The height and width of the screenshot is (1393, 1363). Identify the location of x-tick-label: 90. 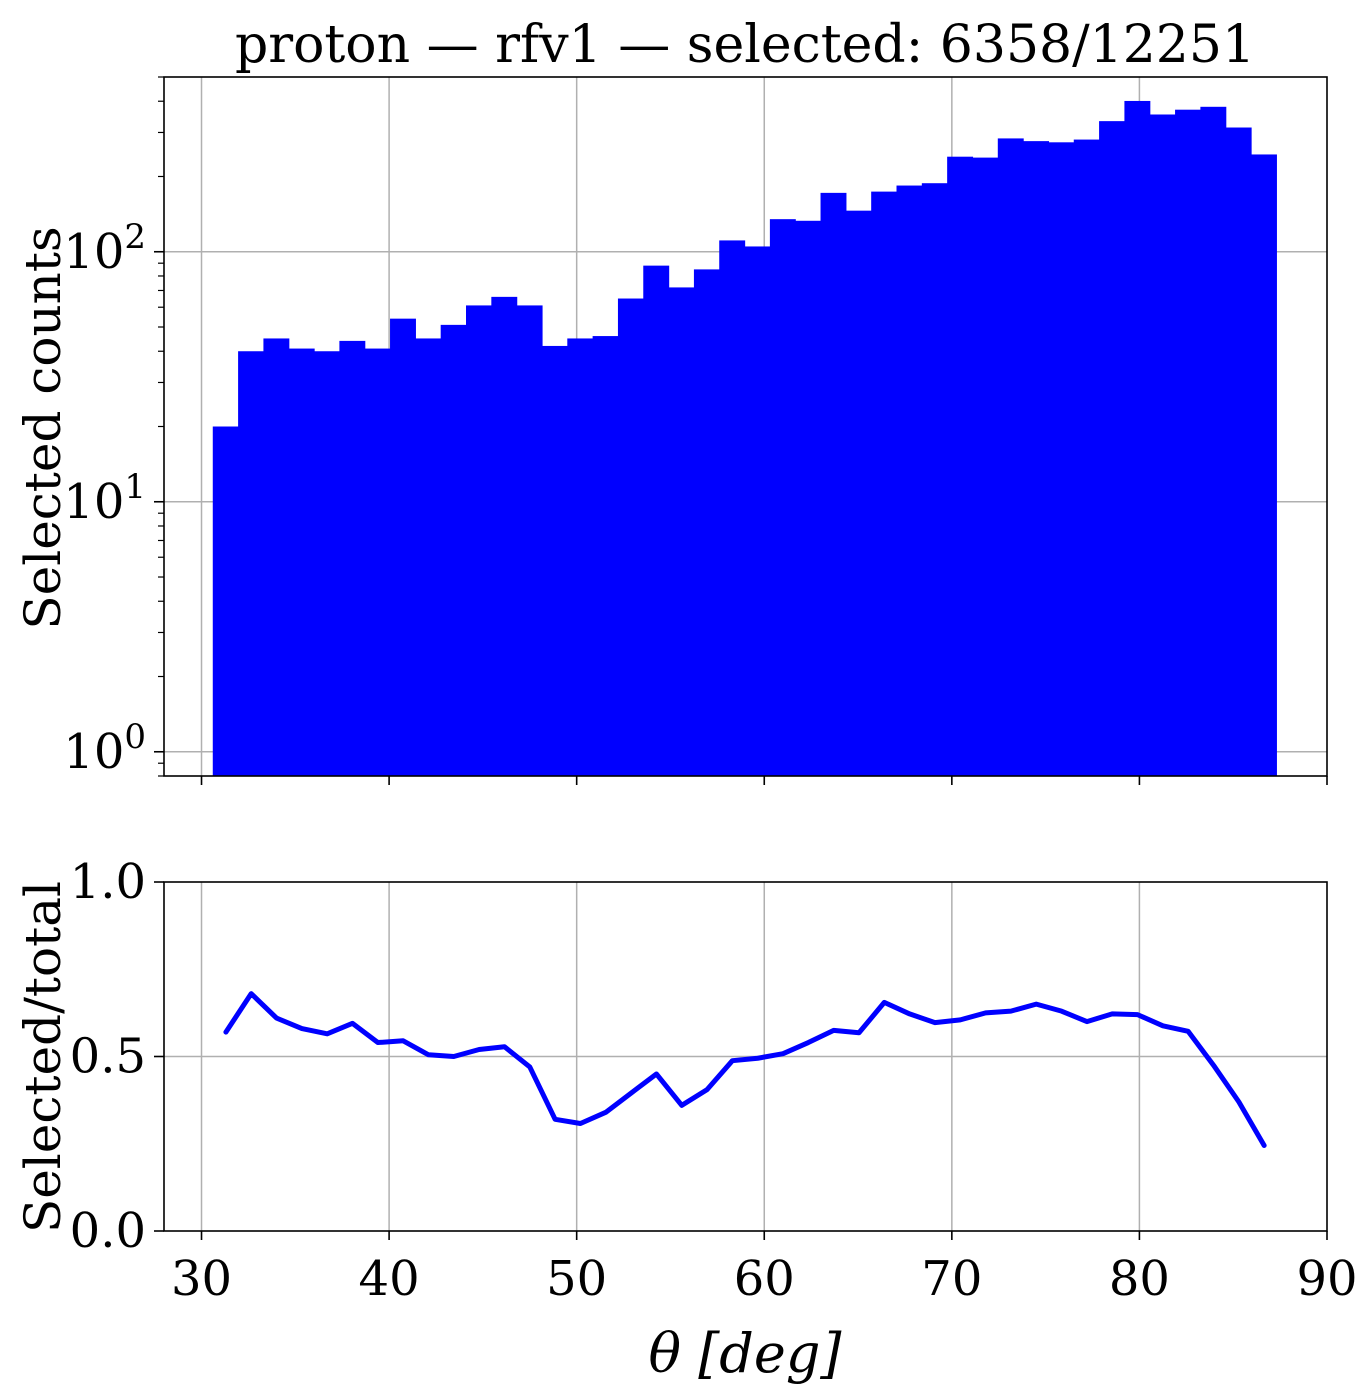
(1326, 1279).